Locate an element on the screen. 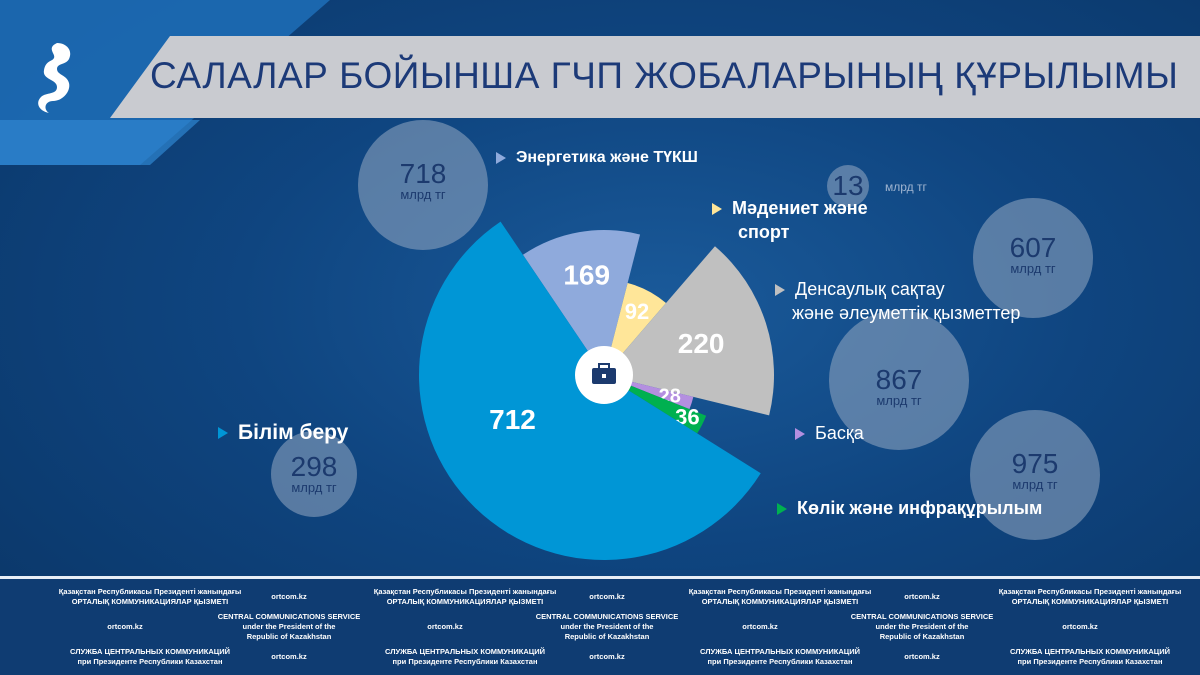 This screenshot has height=675, width=1200. value-label: 220 is located at coordinates (701, 343).